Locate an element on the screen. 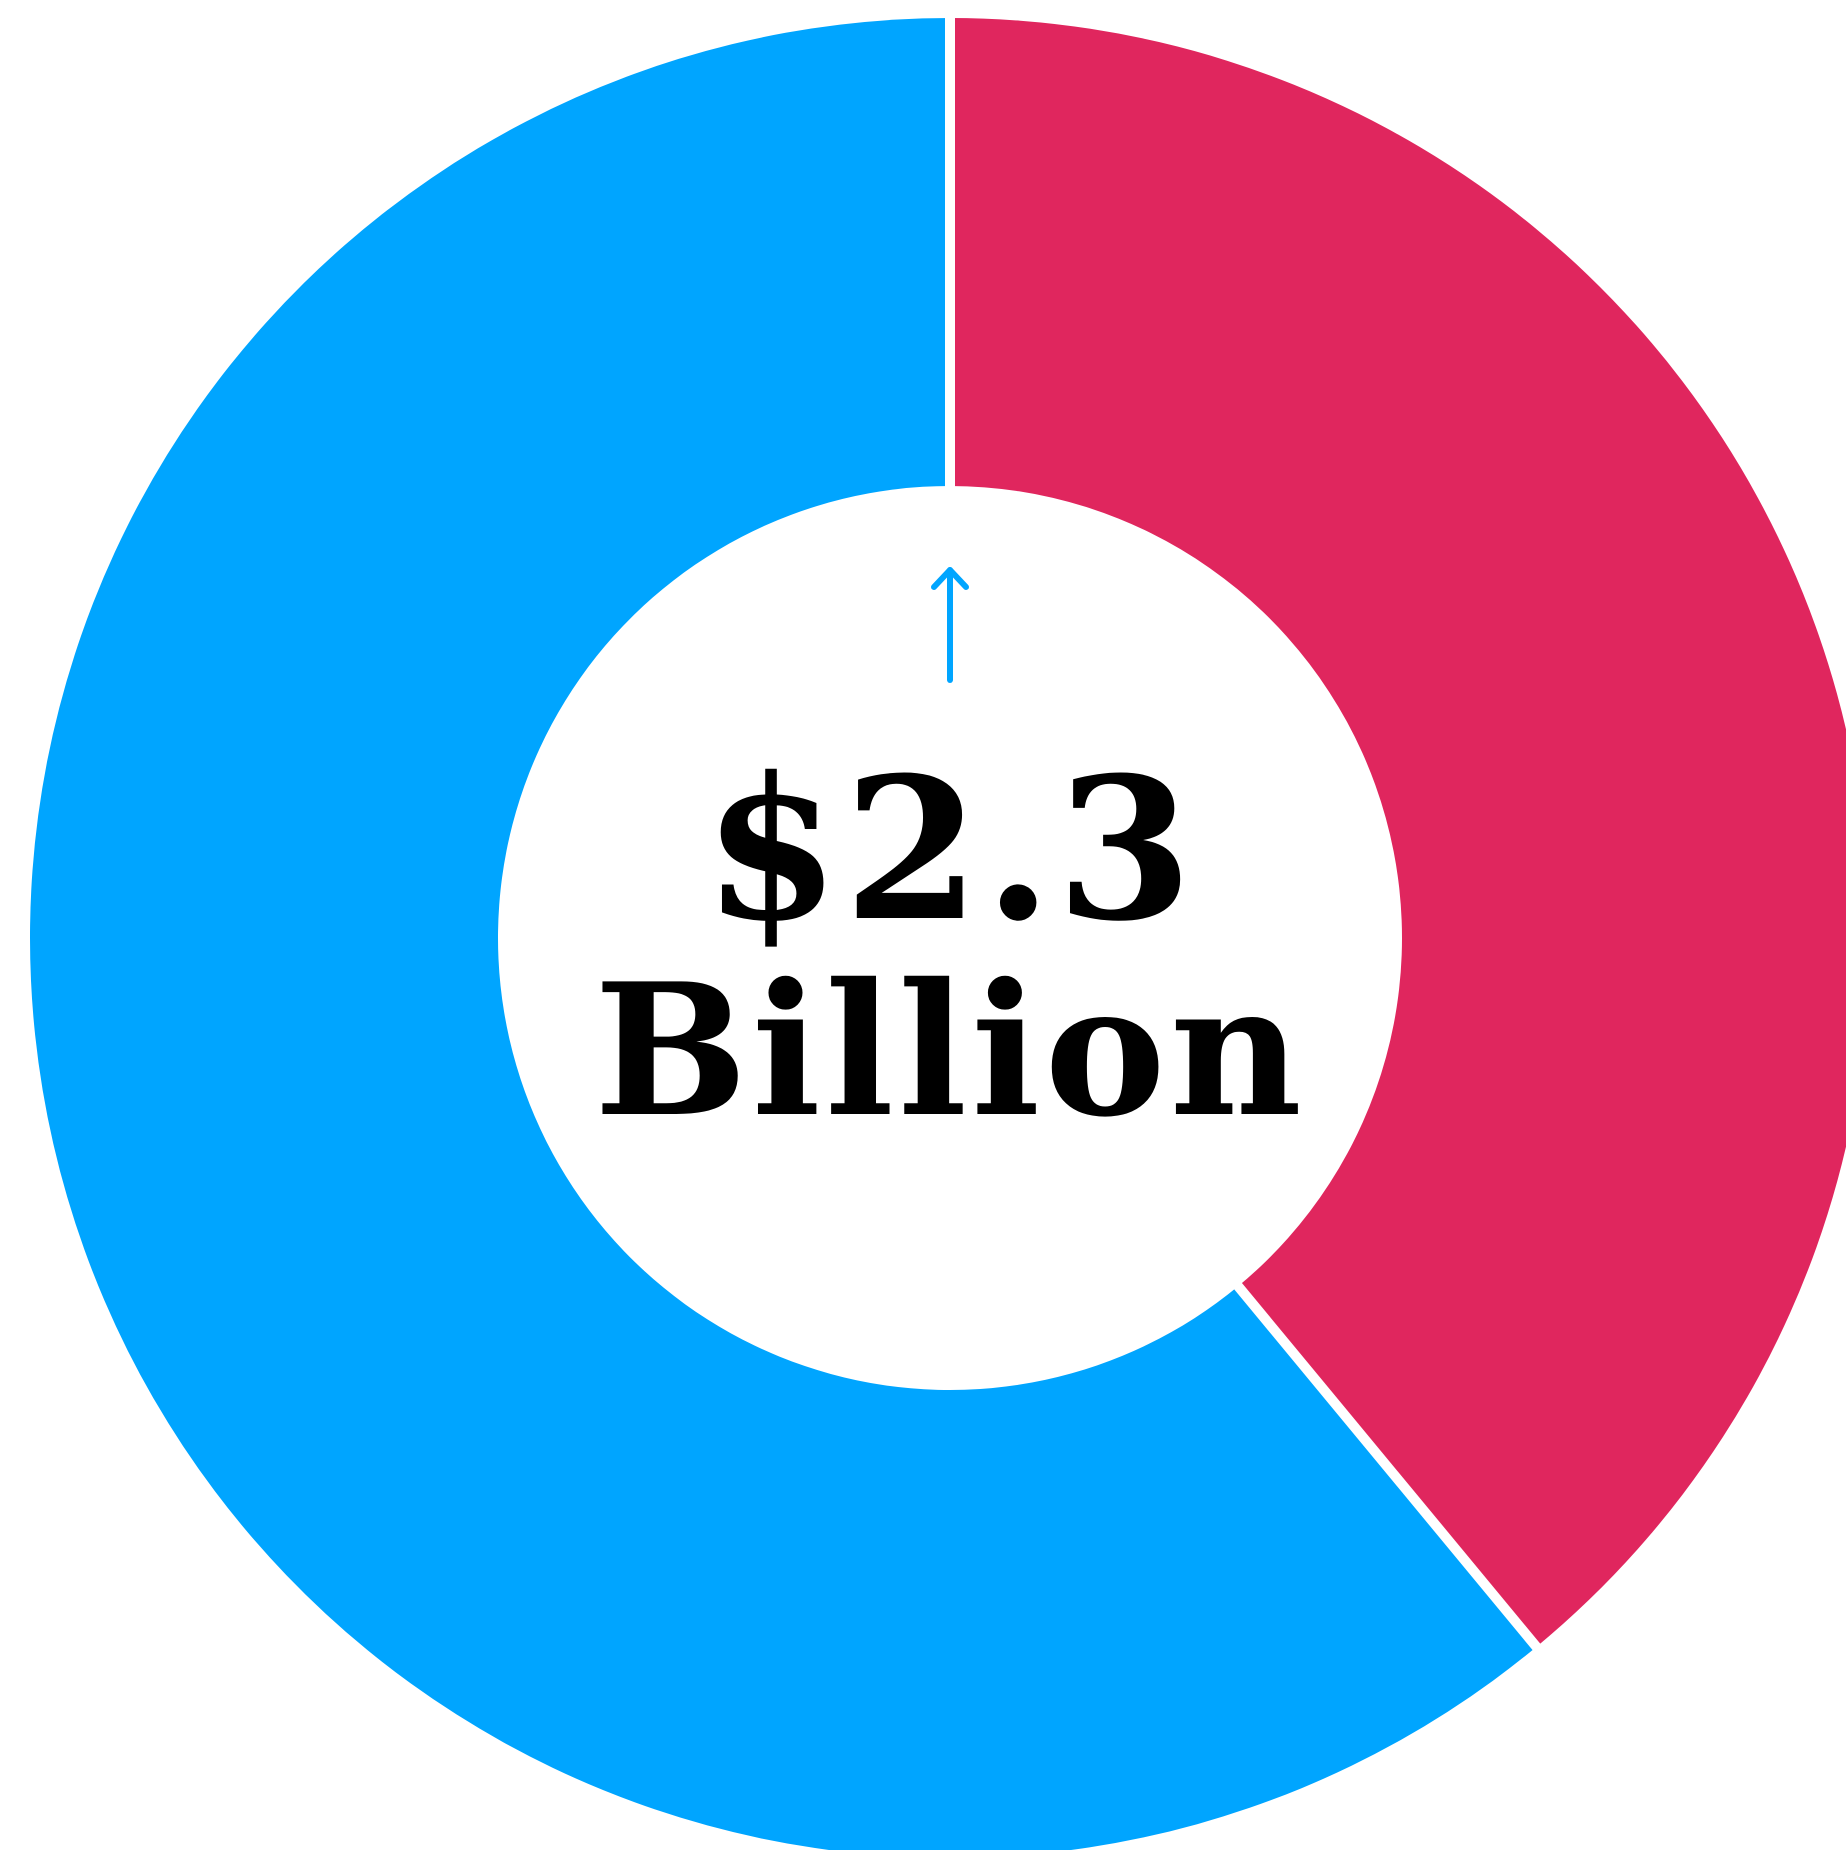  center-unit: Billion is located at coordinates (950, 1050).